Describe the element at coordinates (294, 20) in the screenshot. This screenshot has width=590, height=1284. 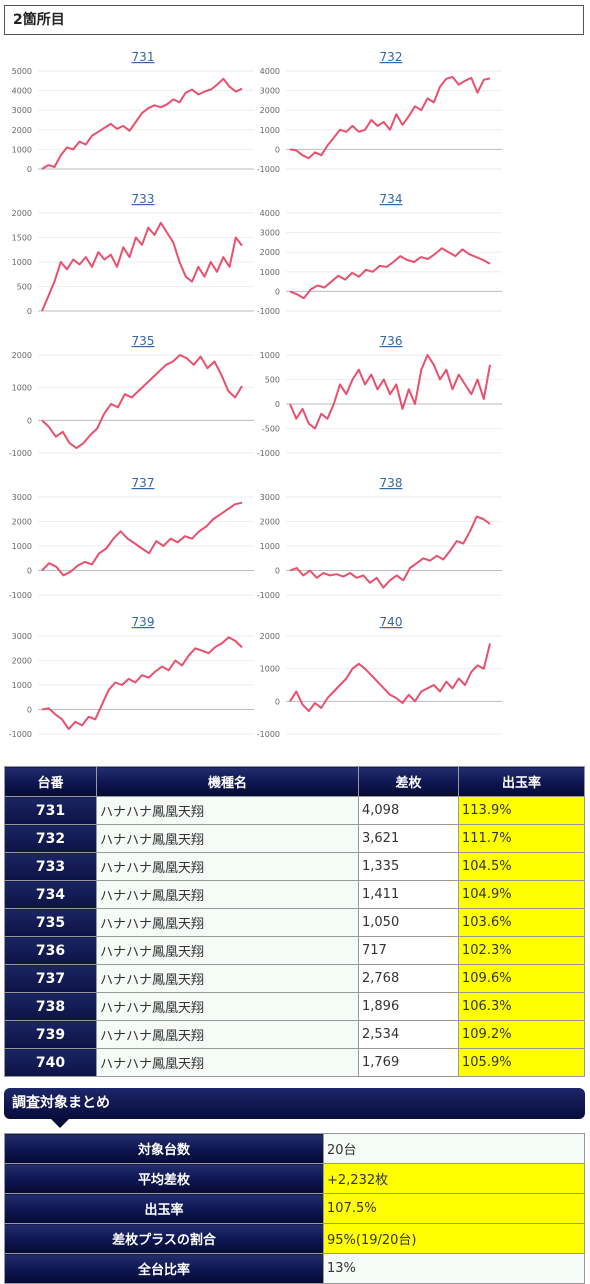
I see `section-title: 2箇所目` at that location.